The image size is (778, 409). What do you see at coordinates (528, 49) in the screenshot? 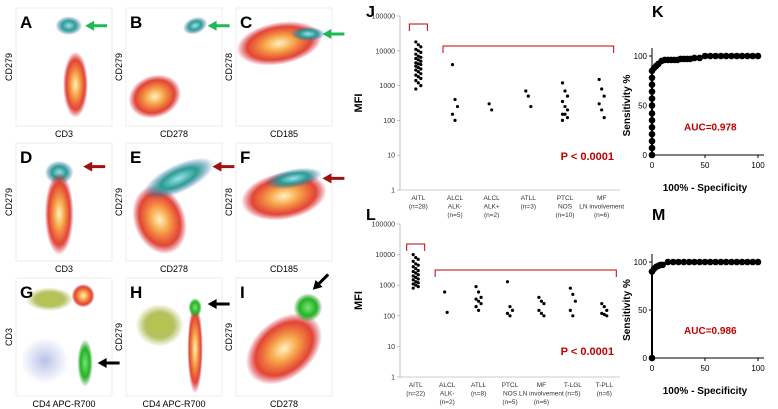
I see `significance-bracket` at bounding box center [528, 49].